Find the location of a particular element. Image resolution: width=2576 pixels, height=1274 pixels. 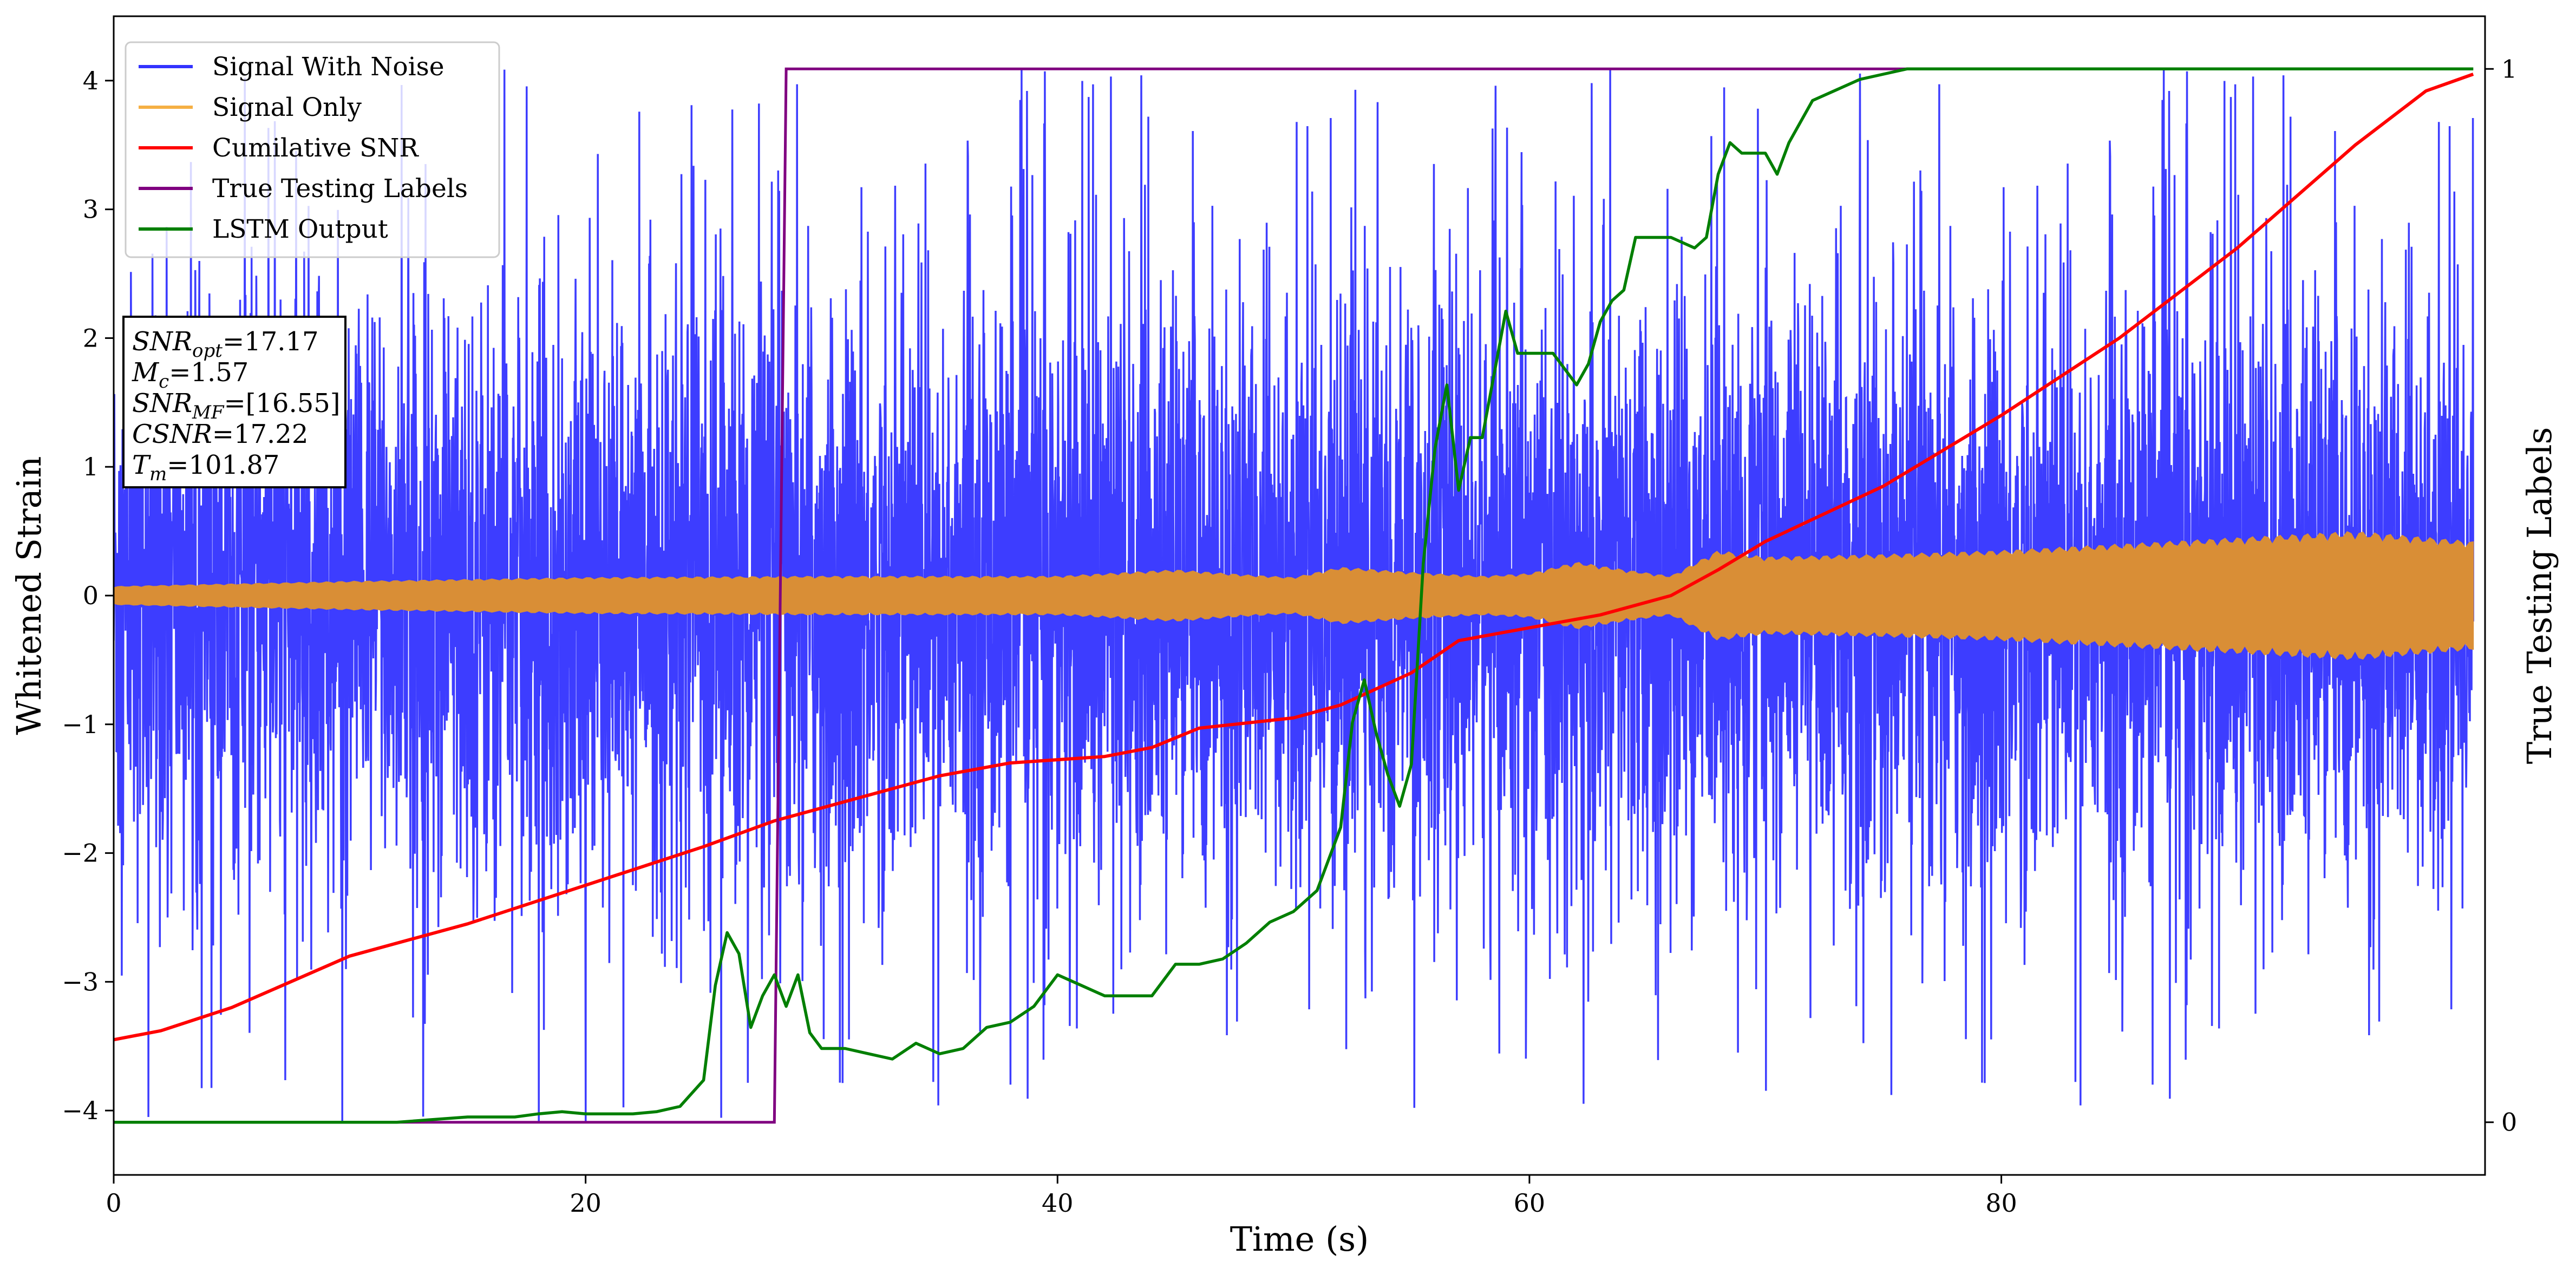

legend-label: Signal Only is located at coordinates (287, 107).